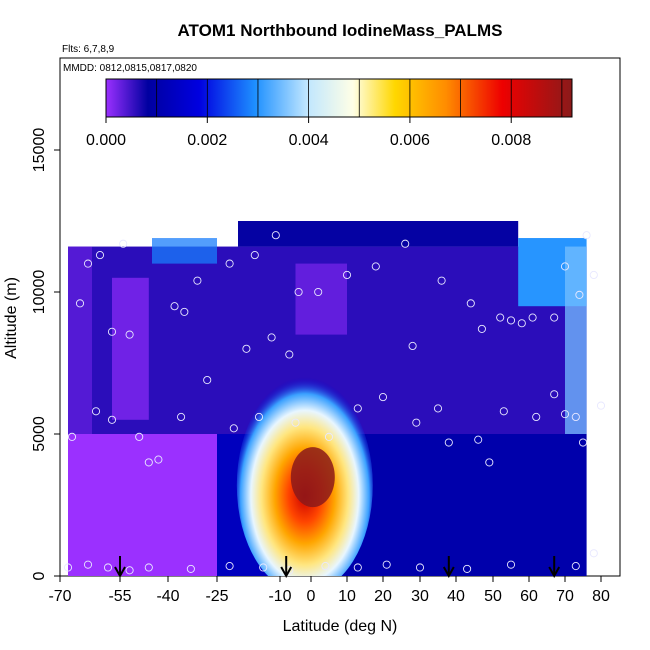  Describe the element at coordinates (39, 434) in the screenshot. I see `y-tick-label: 5000` at that location.